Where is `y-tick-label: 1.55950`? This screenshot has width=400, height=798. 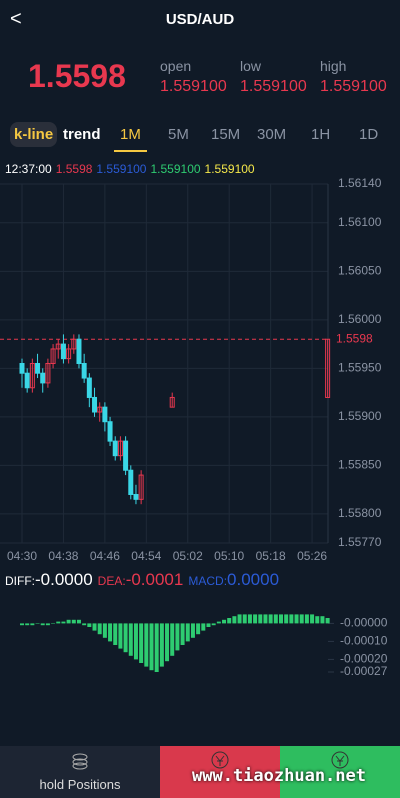 y-tick-label: 1.55950 is located at coordinates (360, 368).